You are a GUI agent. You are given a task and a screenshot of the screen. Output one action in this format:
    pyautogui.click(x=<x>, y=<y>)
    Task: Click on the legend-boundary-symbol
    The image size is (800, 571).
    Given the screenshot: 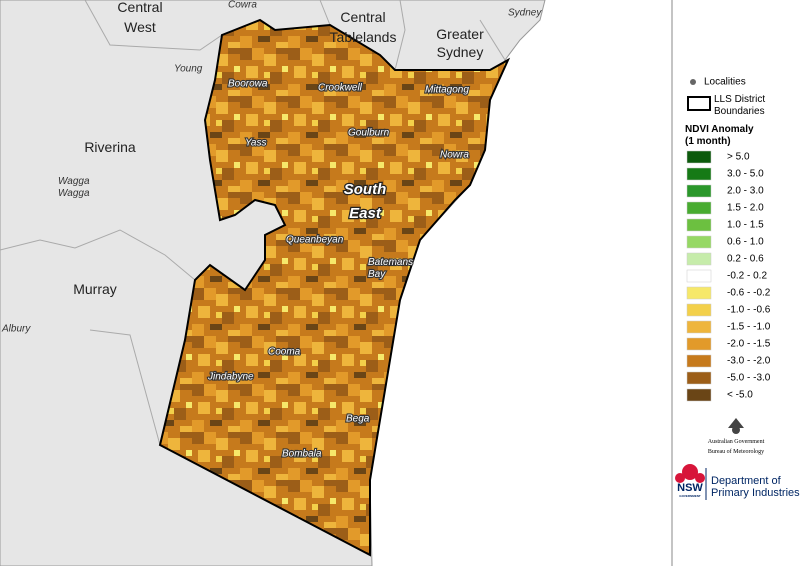 What is the action you would take?
    pyautogui.click(x=699, y=103)
    